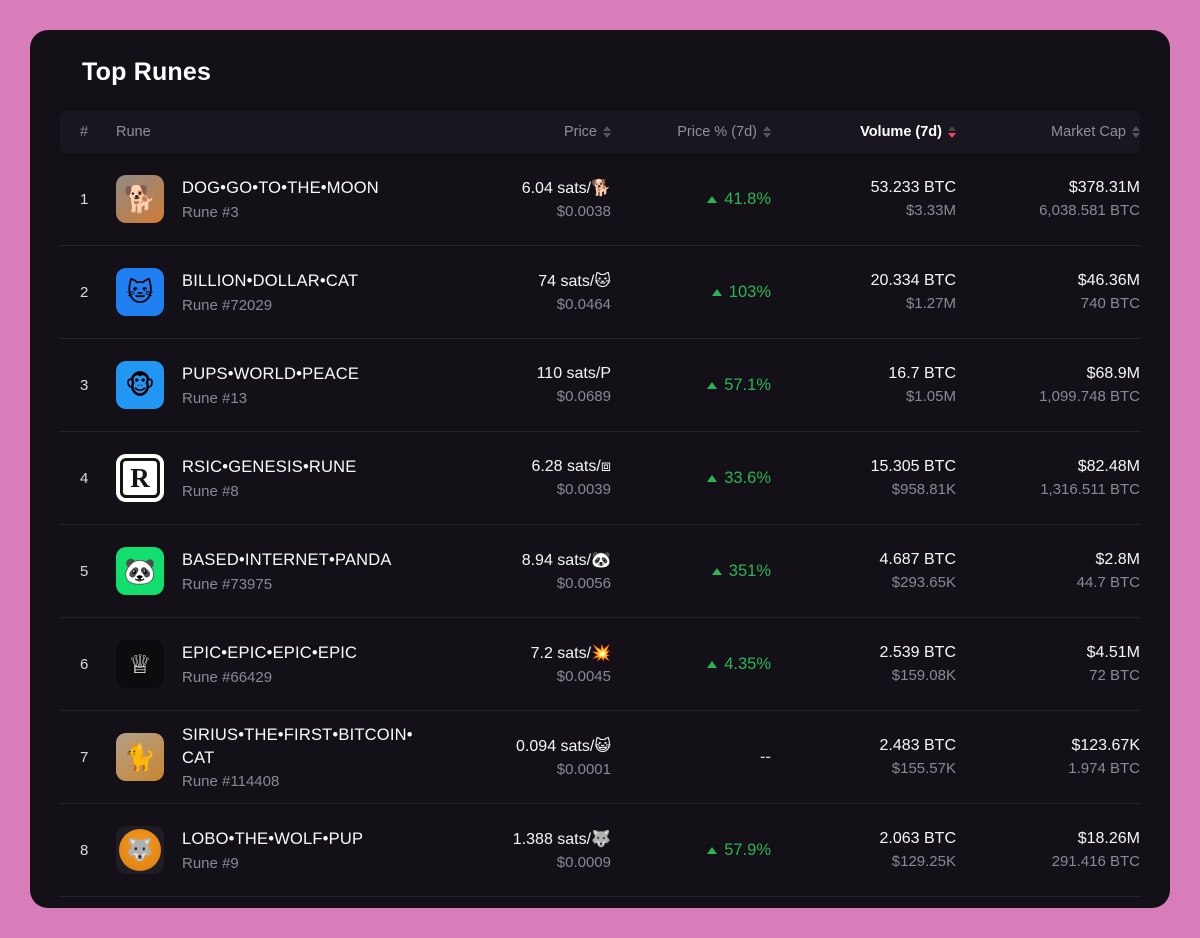 This screenshot has width=1200, height=938. I want to click on rank-cell: 5, so click(84, 571).